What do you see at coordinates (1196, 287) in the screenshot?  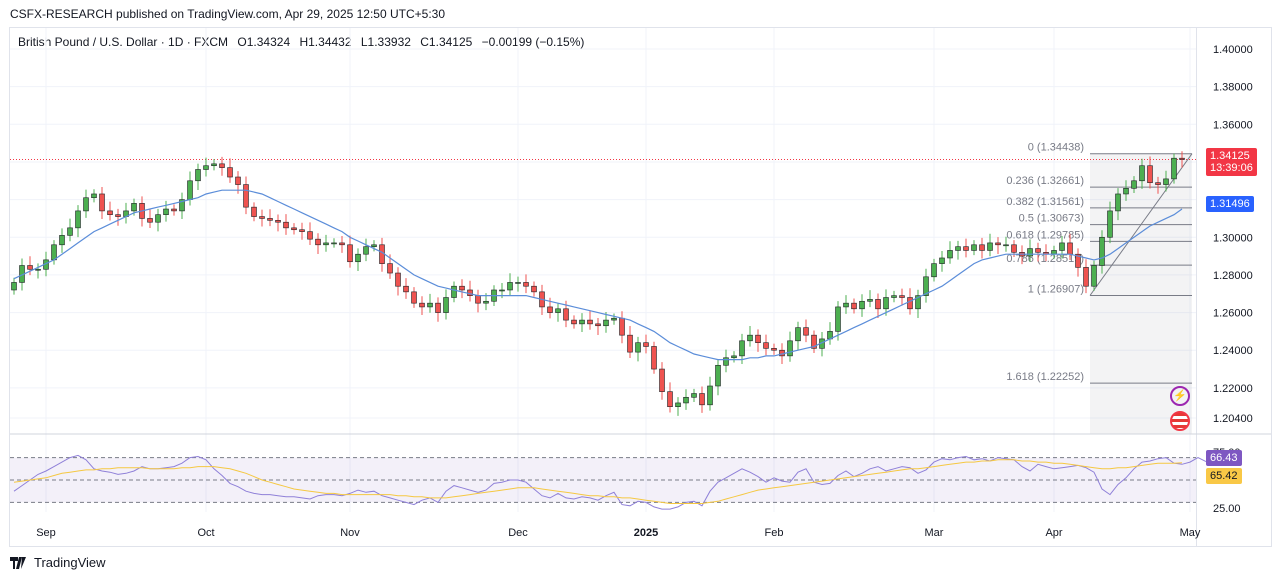 I see `price-axis-border` at bounding box center [1196, 287].